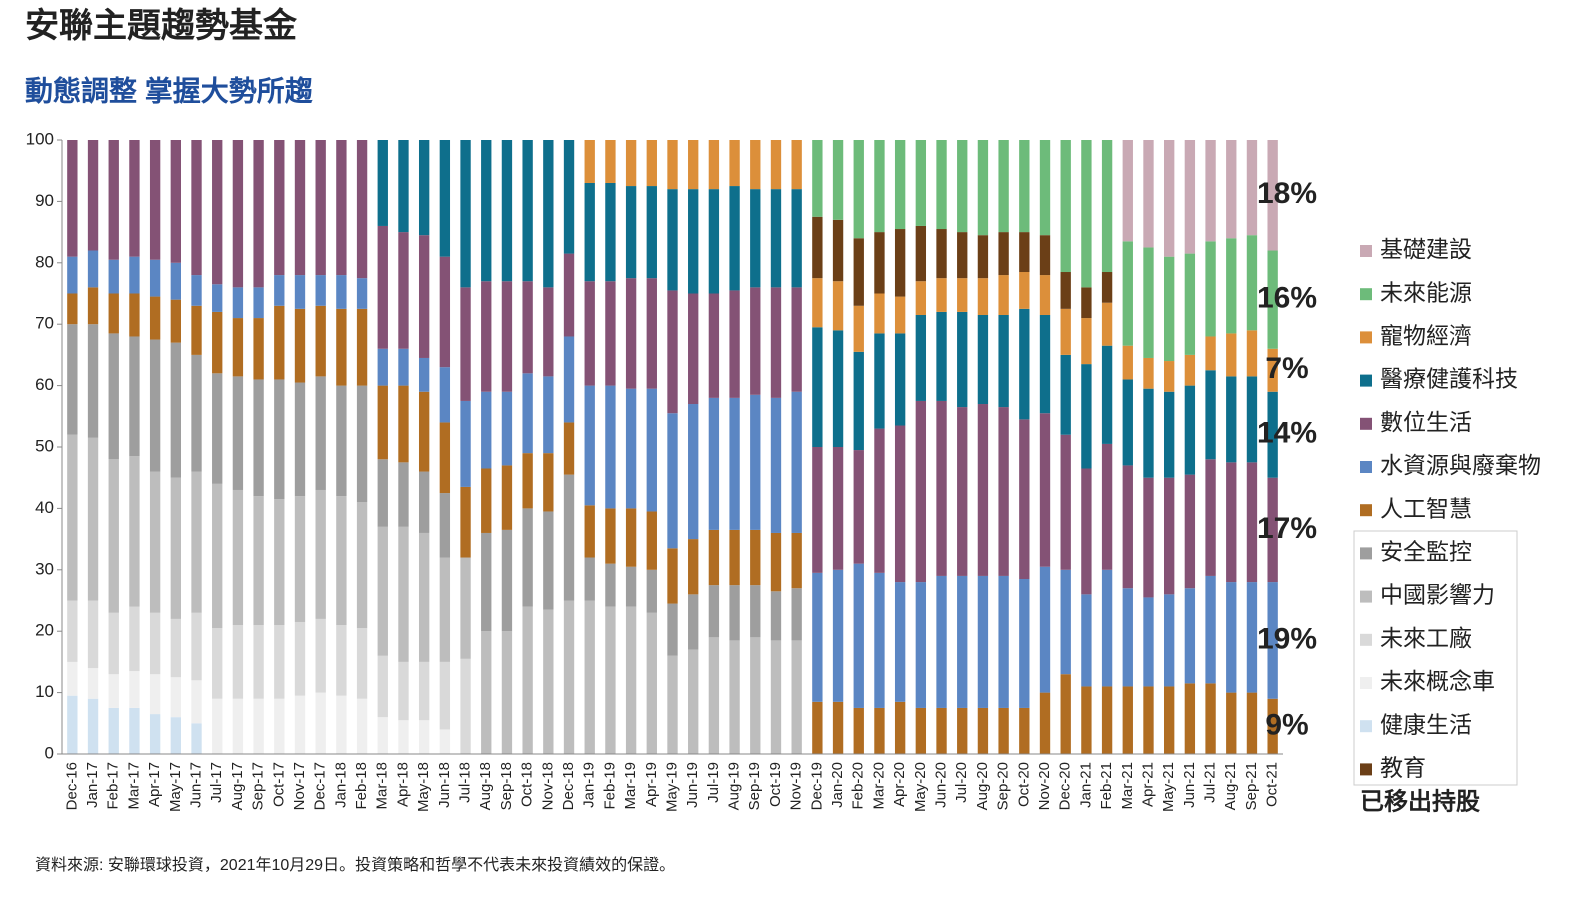 This screenshot has height=900, width=1591. What do you see at coordinates (816, 786) in the screenshot?
I see `x-tick-label: Dec-19` at bounding box center [816, 786].